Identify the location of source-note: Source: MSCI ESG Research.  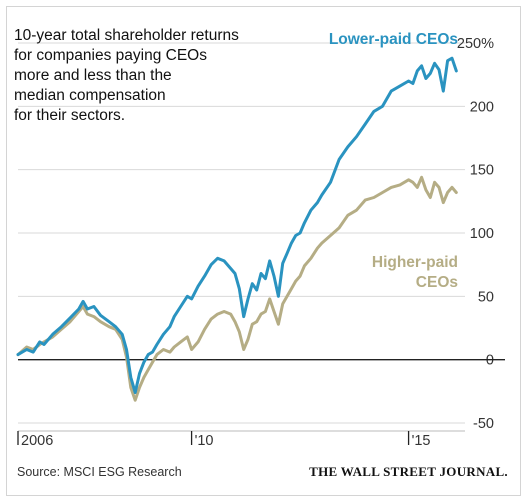
(99, 472).